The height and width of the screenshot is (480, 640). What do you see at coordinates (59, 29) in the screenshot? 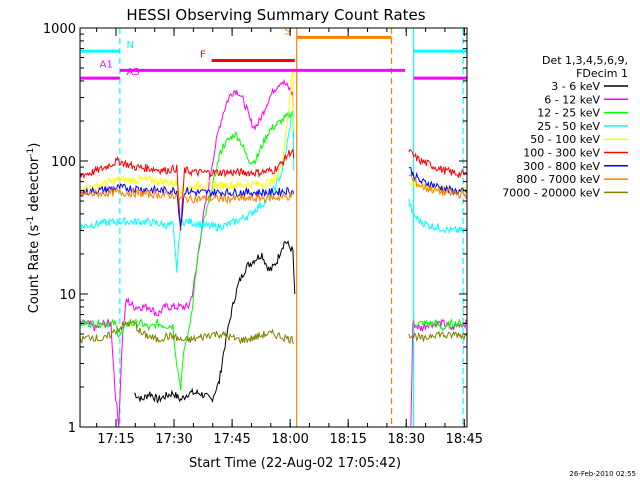
I see `y-tick-label: 1000` at bounding box center [59, 29].